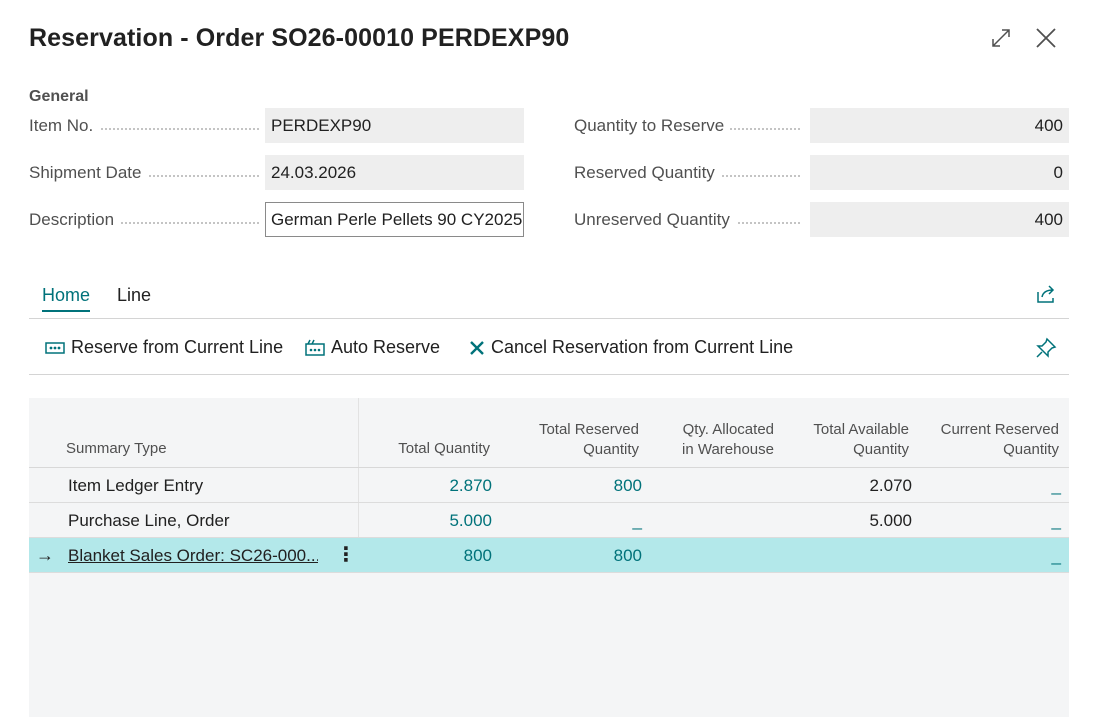 The width and height of the screenshot is (1097, 717). I want to click on auto-reserve-button: Auto Reserve, so click(372, 347).